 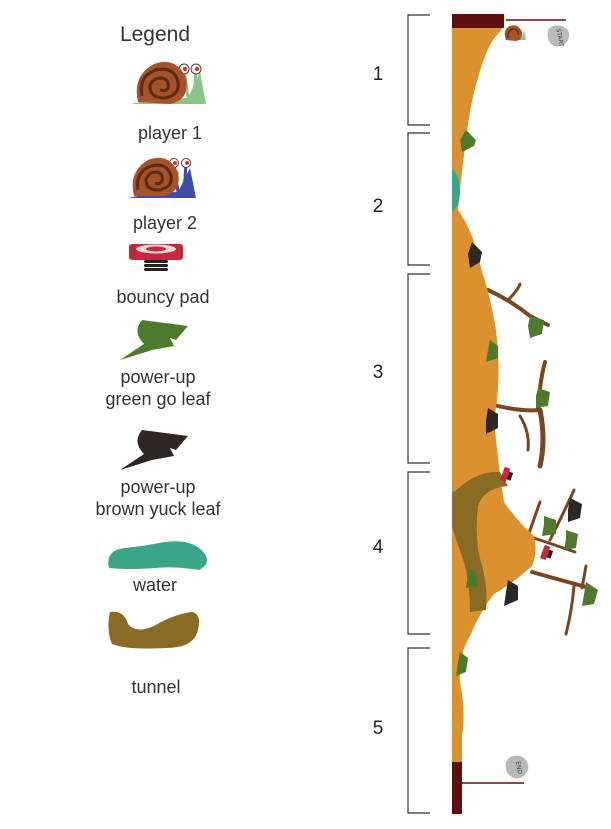 What do you see at coordinates (156, 687) in the screenshot?
I see `legend-tunnel-label: tunnel` at bounding box center [156, 687].